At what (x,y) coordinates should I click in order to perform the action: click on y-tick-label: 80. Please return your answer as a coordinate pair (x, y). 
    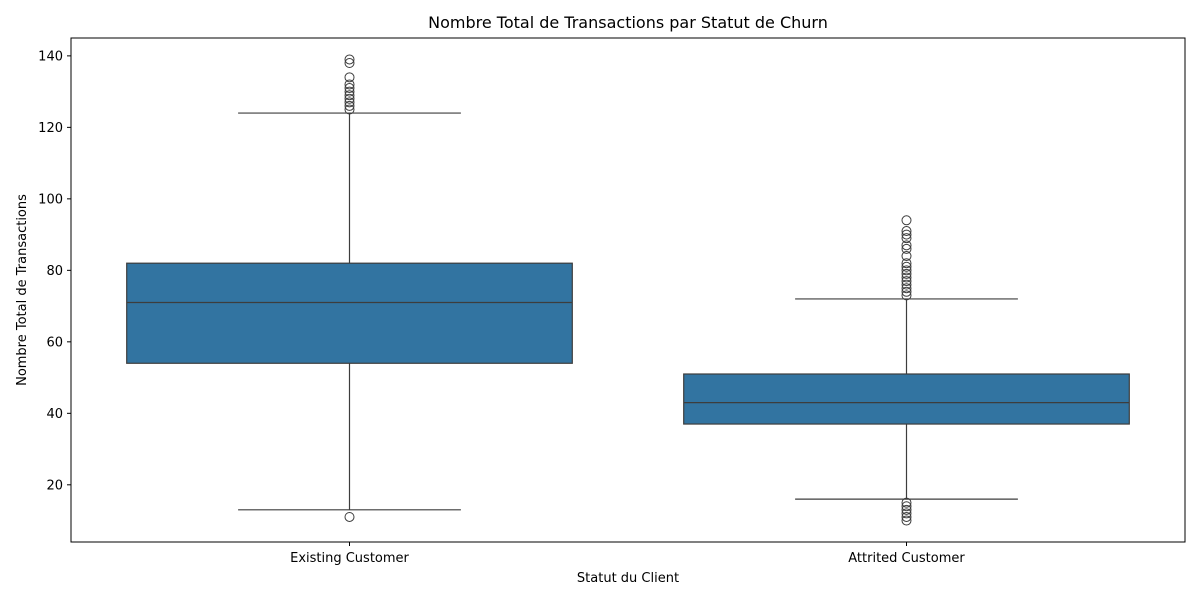
    Looking at the image, I should click on (54, 271).